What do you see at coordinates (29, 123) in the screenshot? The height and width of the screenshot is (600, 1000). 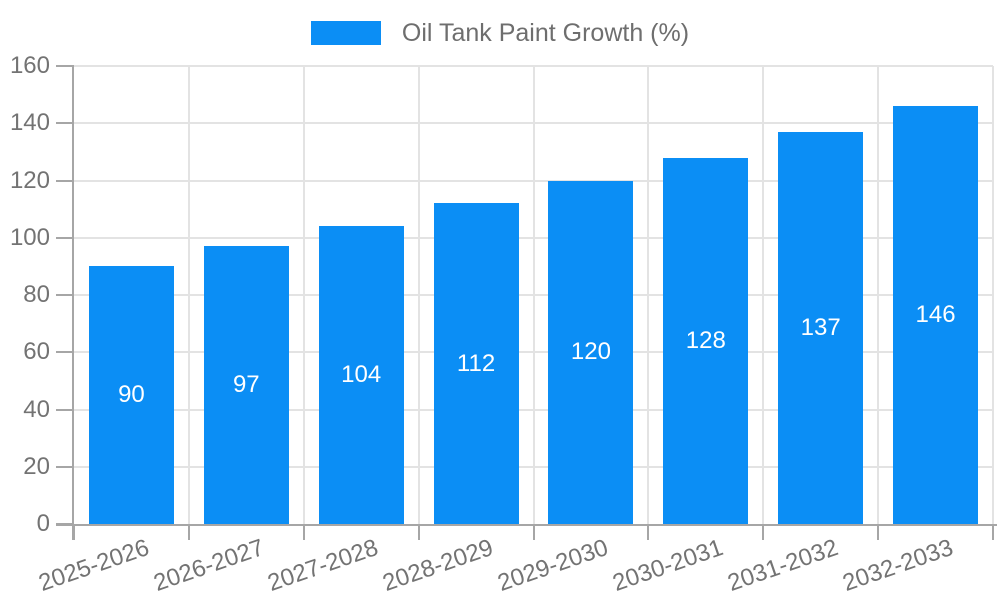 I see `y-tick-label: 140` at bounding box center [29, 123].